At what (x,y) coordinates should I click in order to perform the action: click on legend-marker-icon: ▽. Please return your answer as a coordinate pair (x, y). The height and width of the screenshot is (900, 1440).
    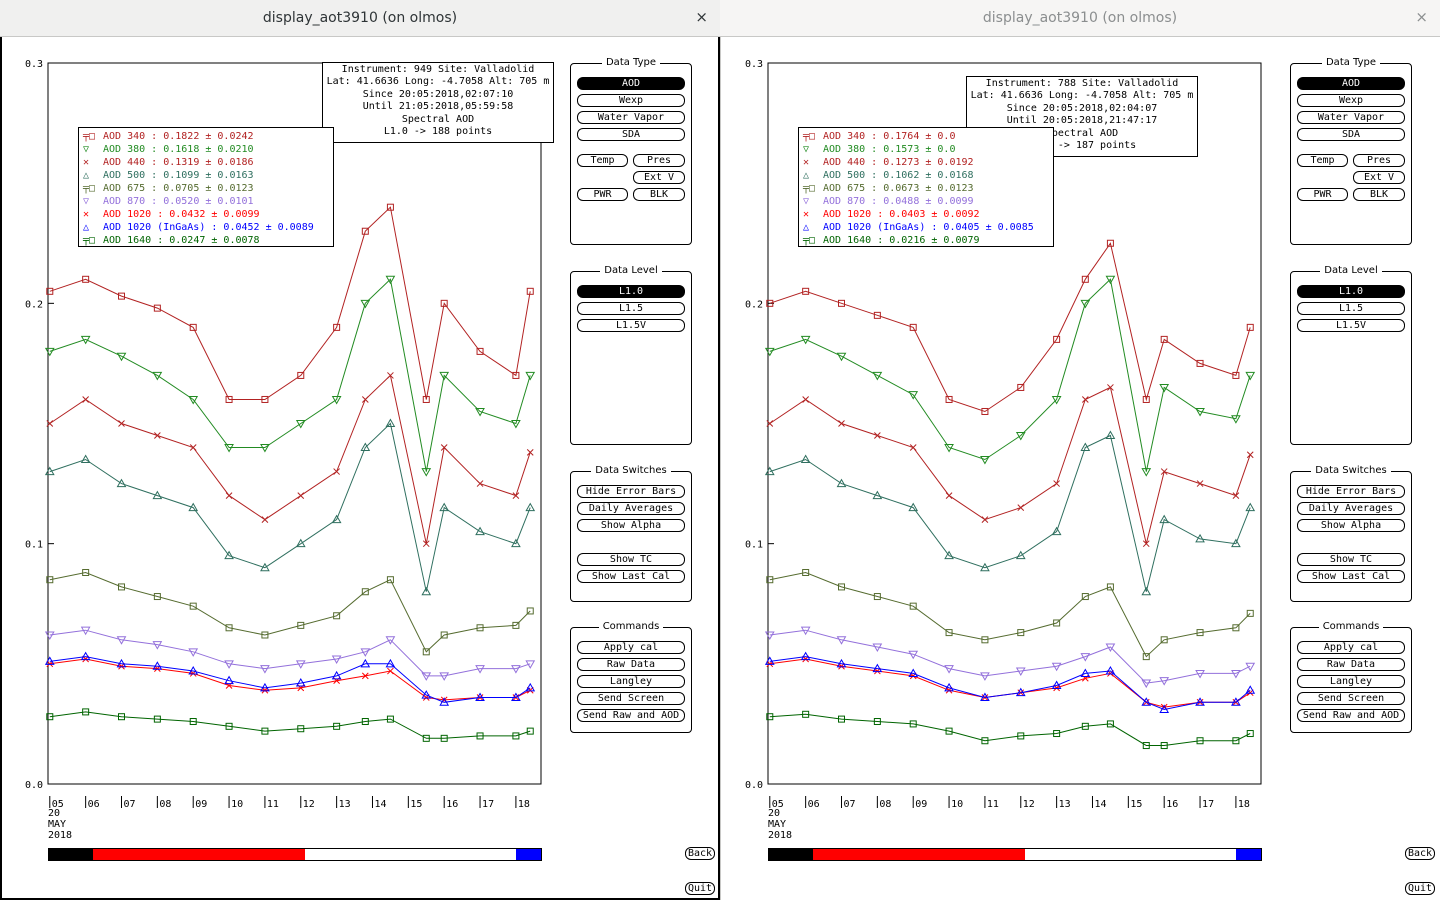
    Looking at the image, I should click on (806, 149).